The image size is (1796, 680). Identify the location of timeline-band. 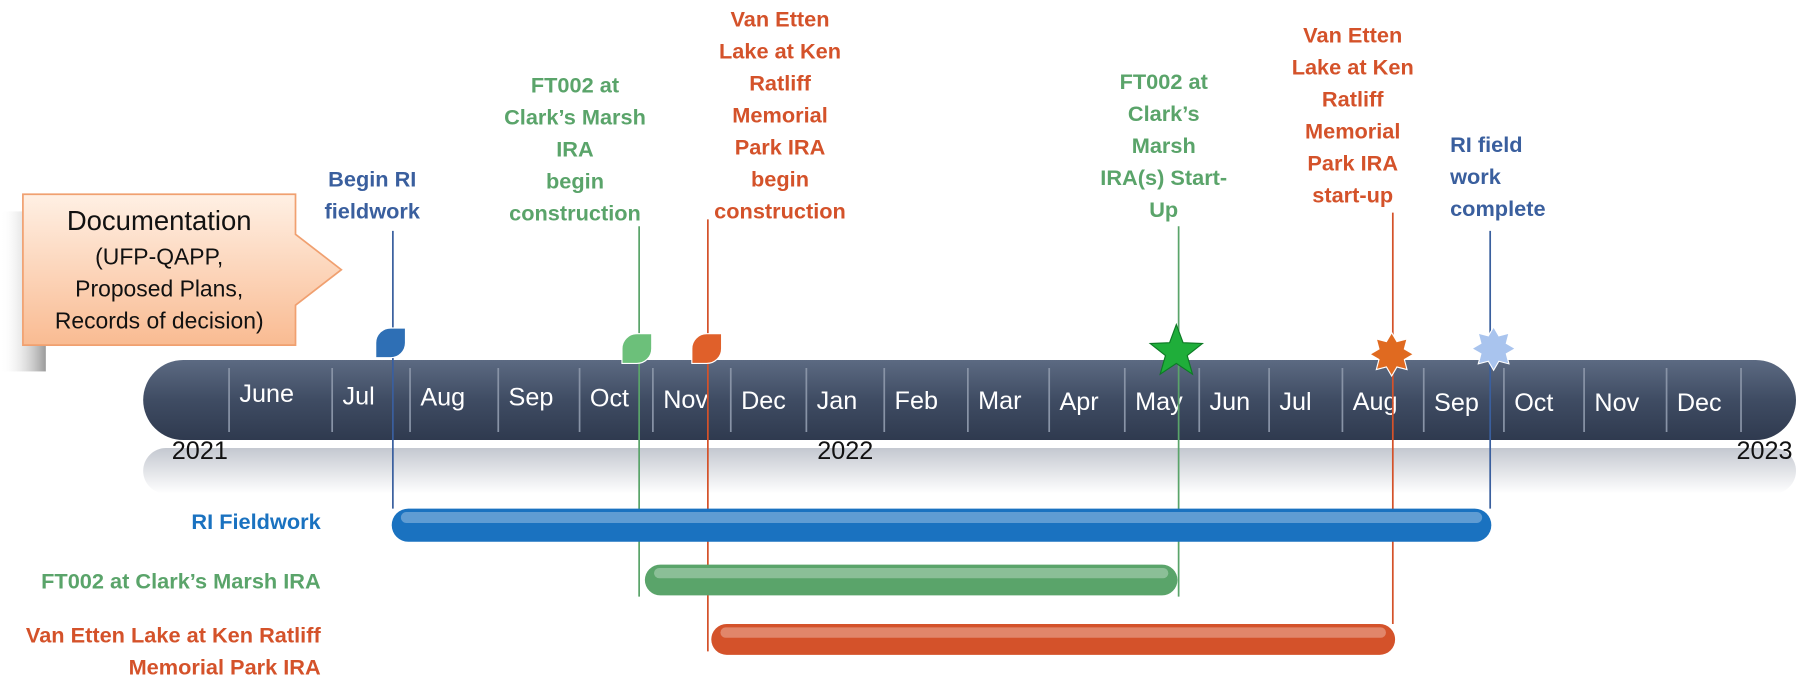
(969, 400).